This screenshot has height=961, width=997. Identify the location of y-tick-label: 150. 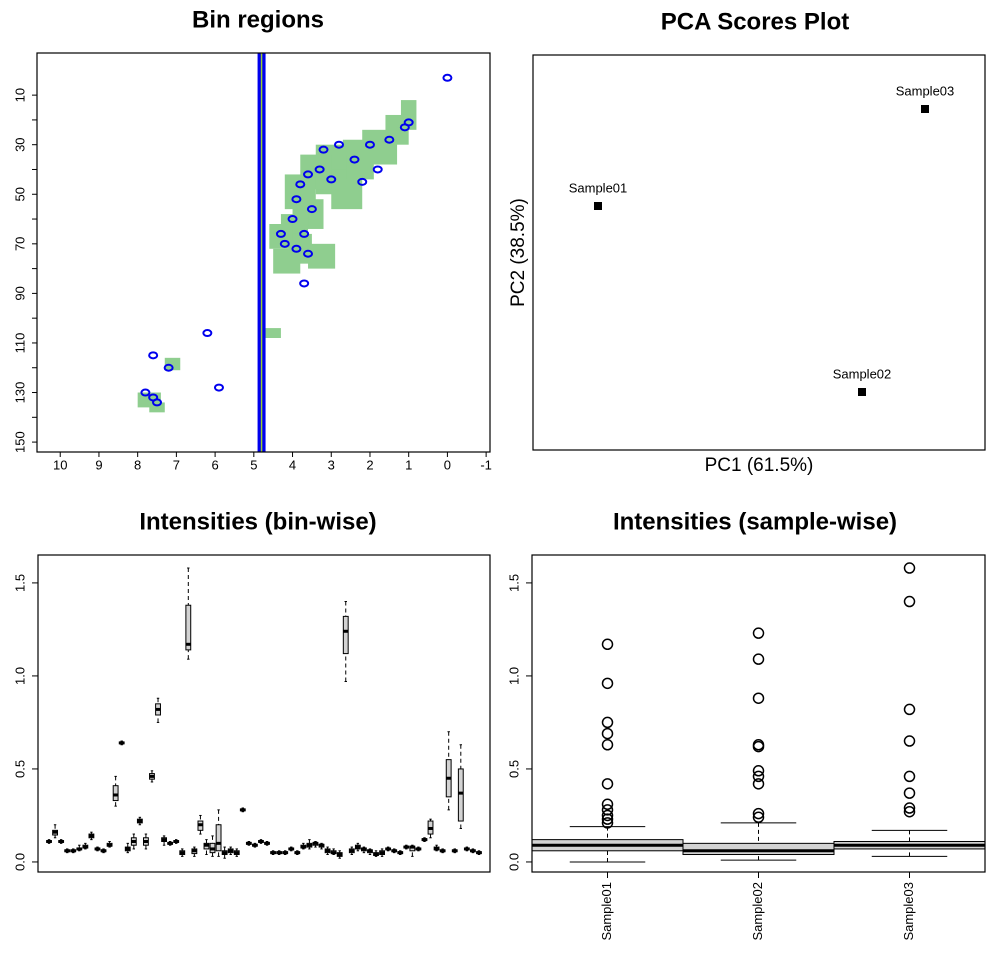
(19, 442).